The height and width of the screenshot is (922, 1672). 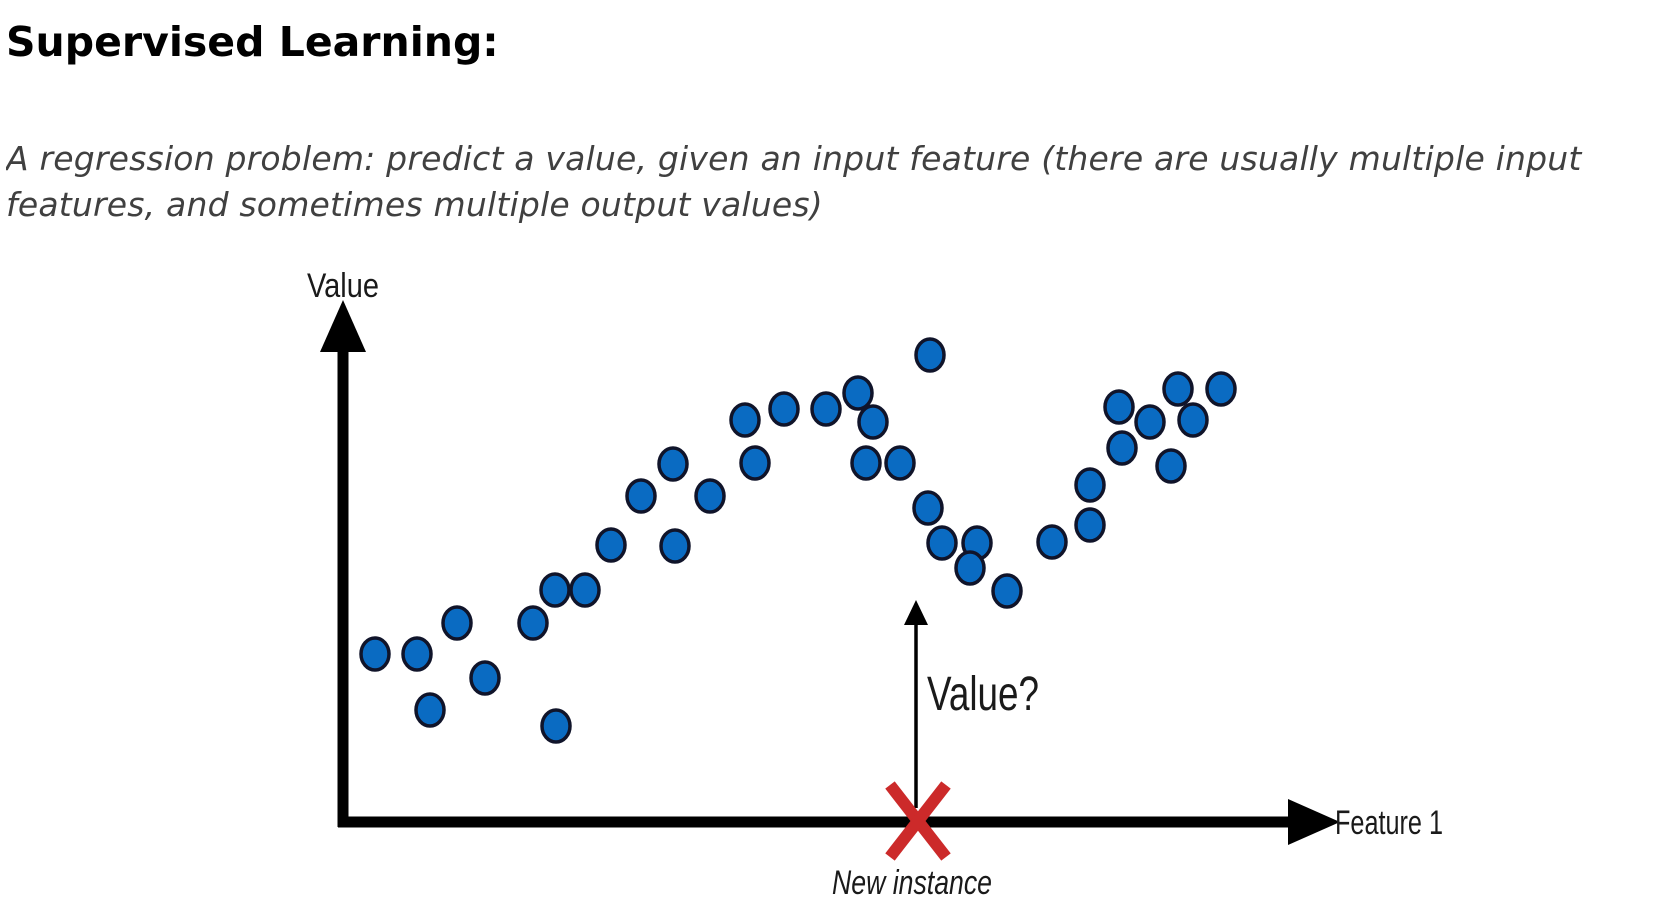 I want to click on x-axis-label: Feature 1, so click(x=1389, y=823).